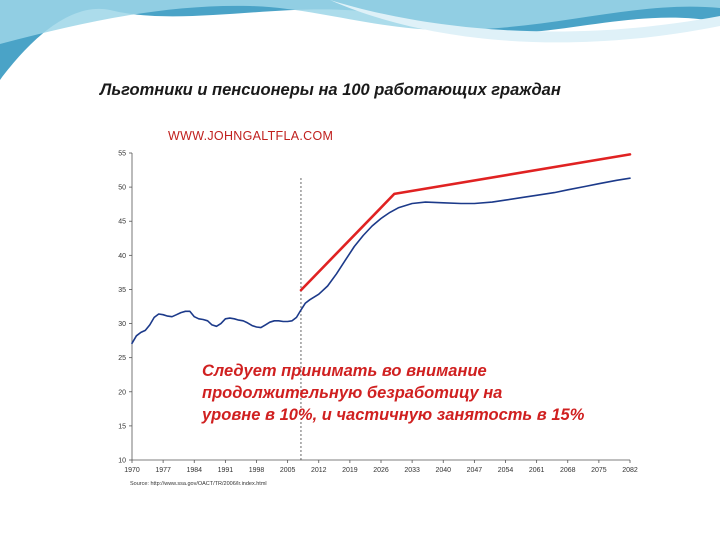 The height and width of the screenshot is (540, 720). What do you see at coordinates (506, 470) in the screenshot?
I see `x-tick-label: 2054` at bounding box center [506, 470].